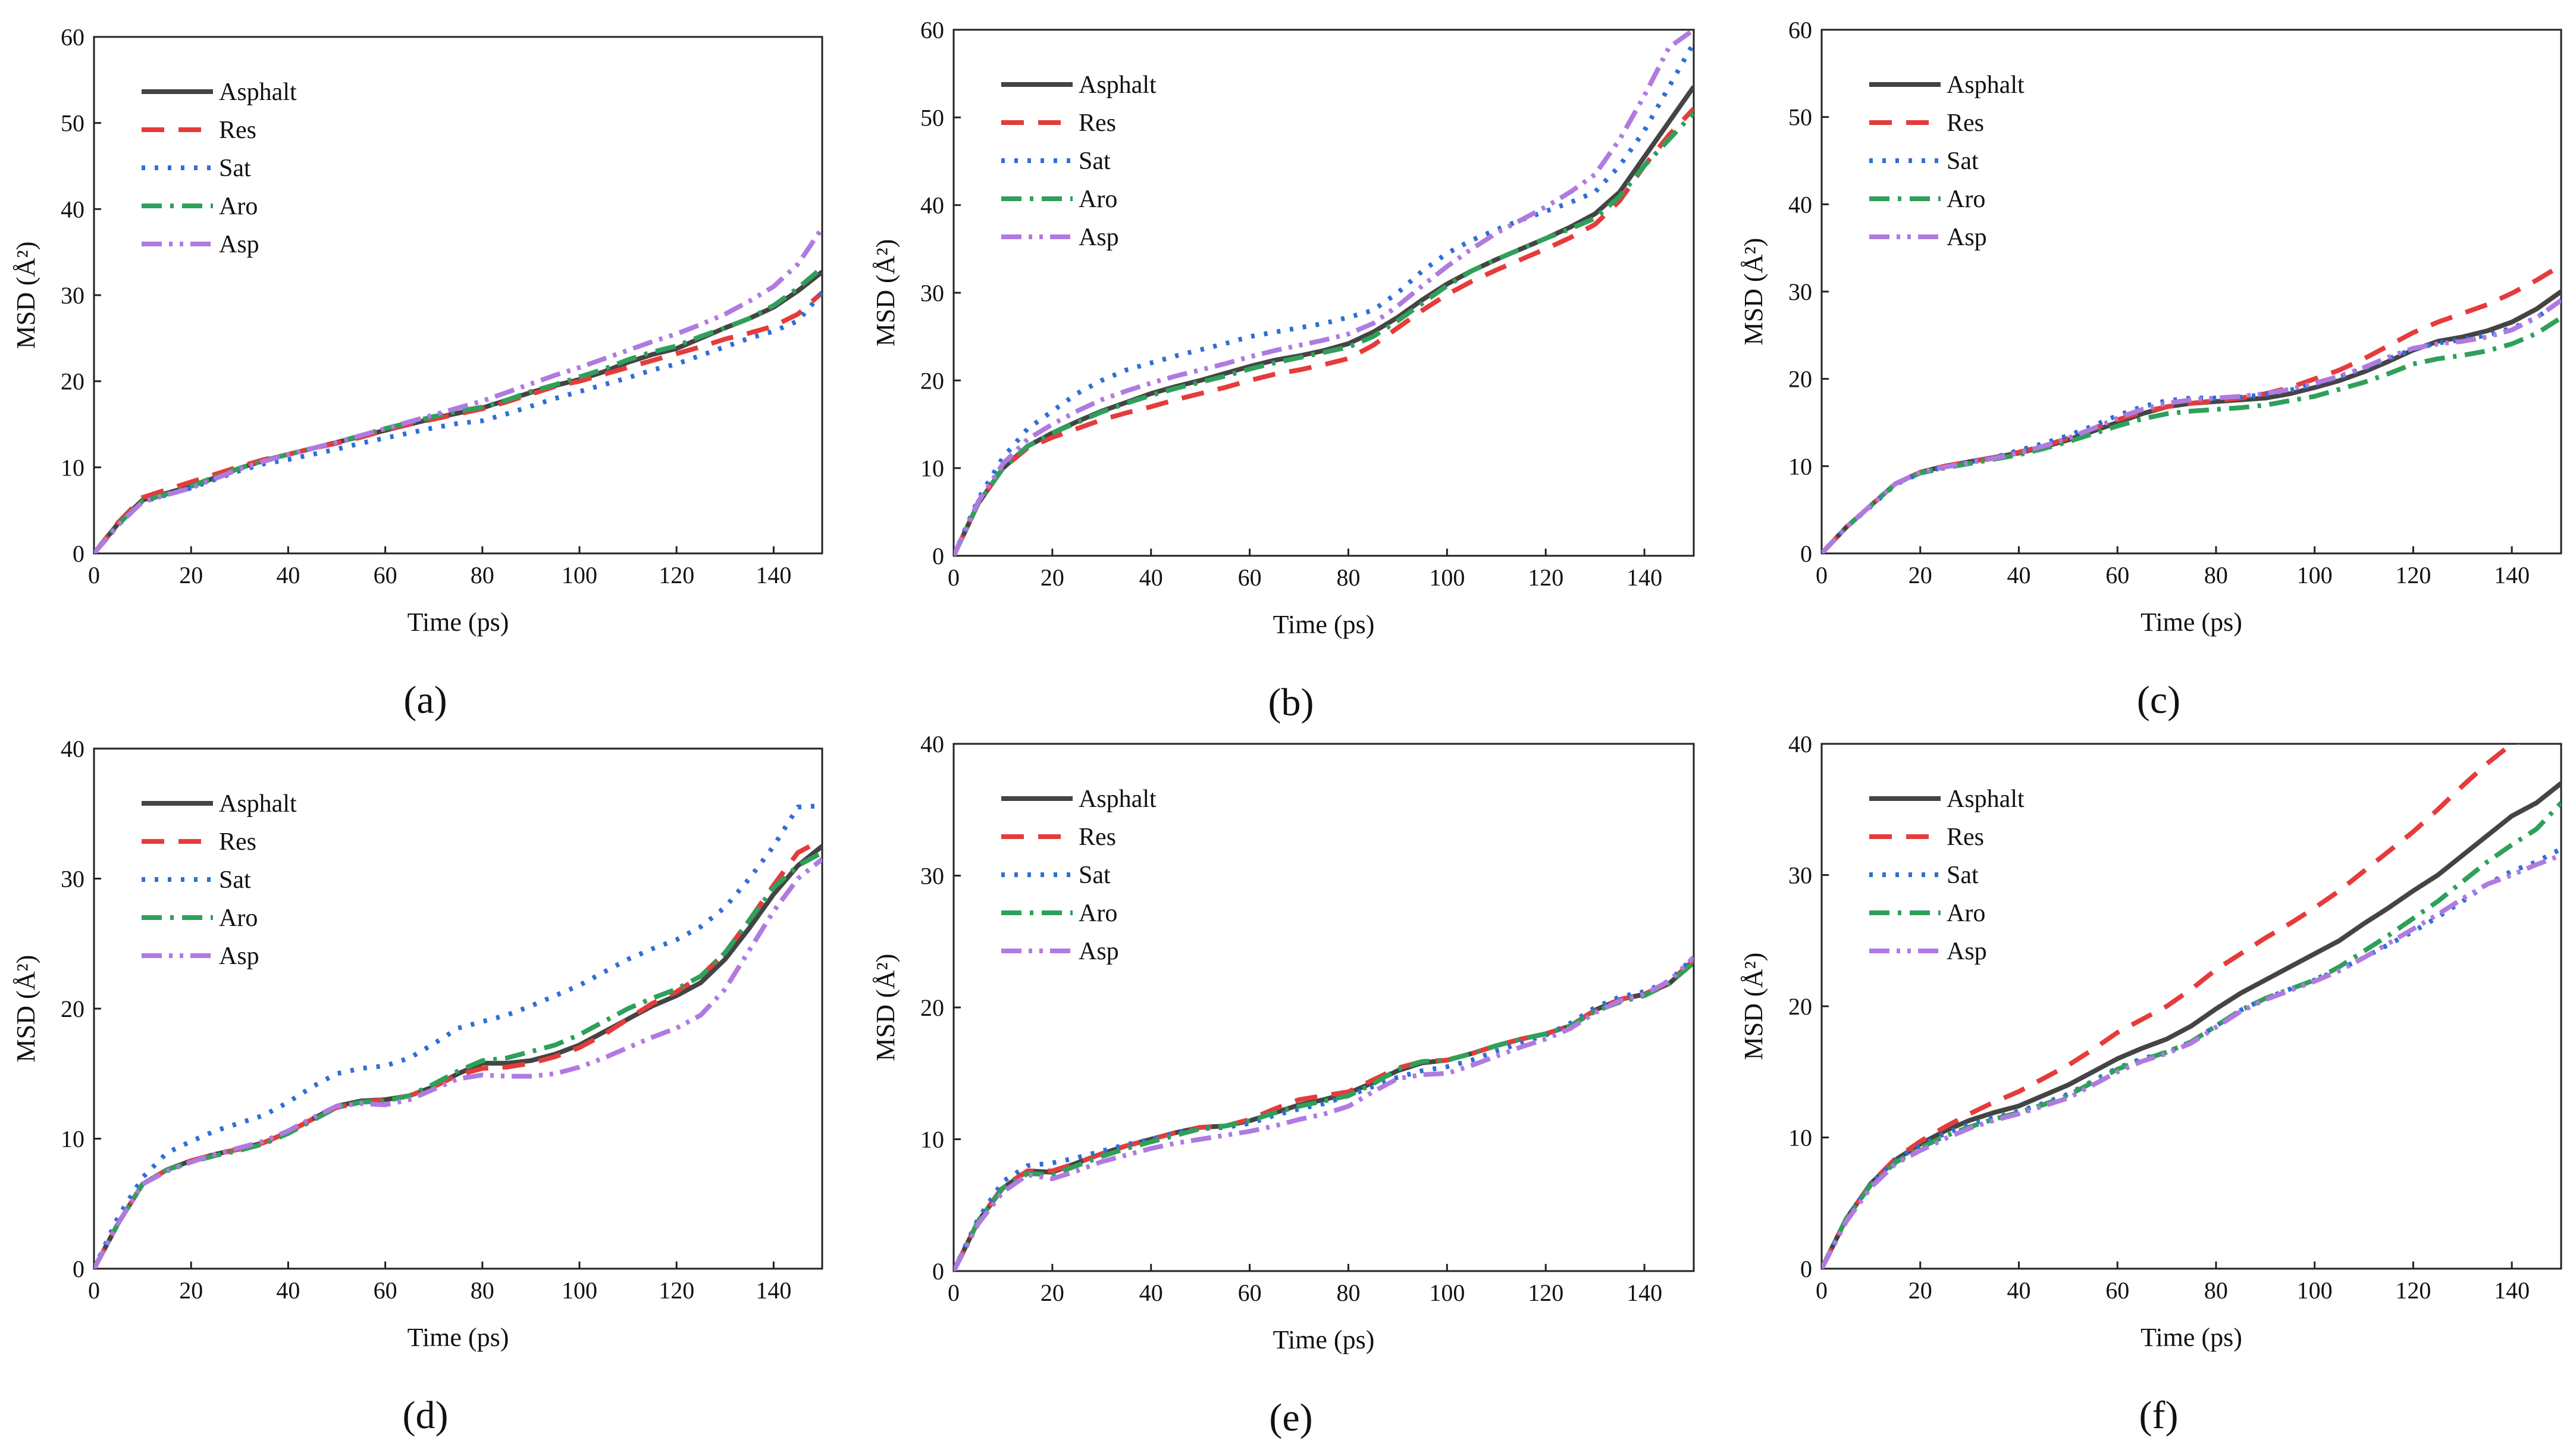 Image resolution: width=2576 pixels, height=1446 pixels. I want to click on panel-label: (c), so click(2158, 700).